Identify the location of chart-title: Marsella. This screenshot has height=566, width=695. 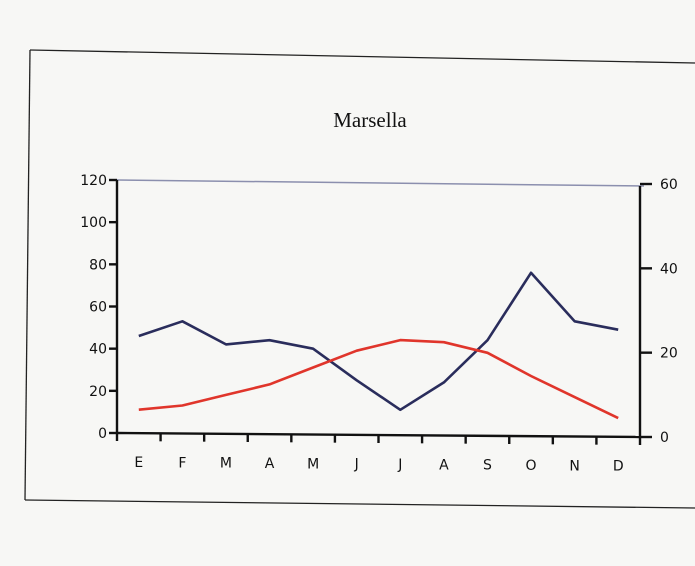
(370, 120).